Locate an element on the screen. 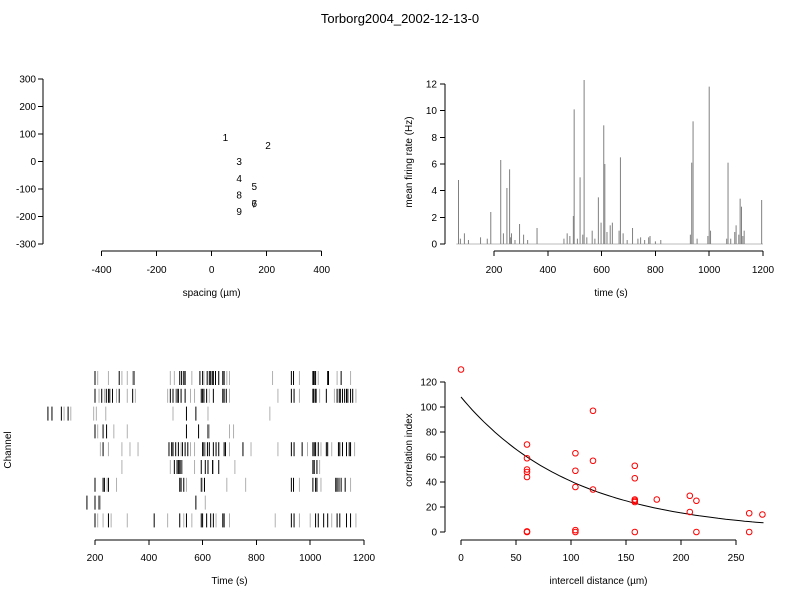  y-tick-label: 2 is located at coordinates (434, 218).